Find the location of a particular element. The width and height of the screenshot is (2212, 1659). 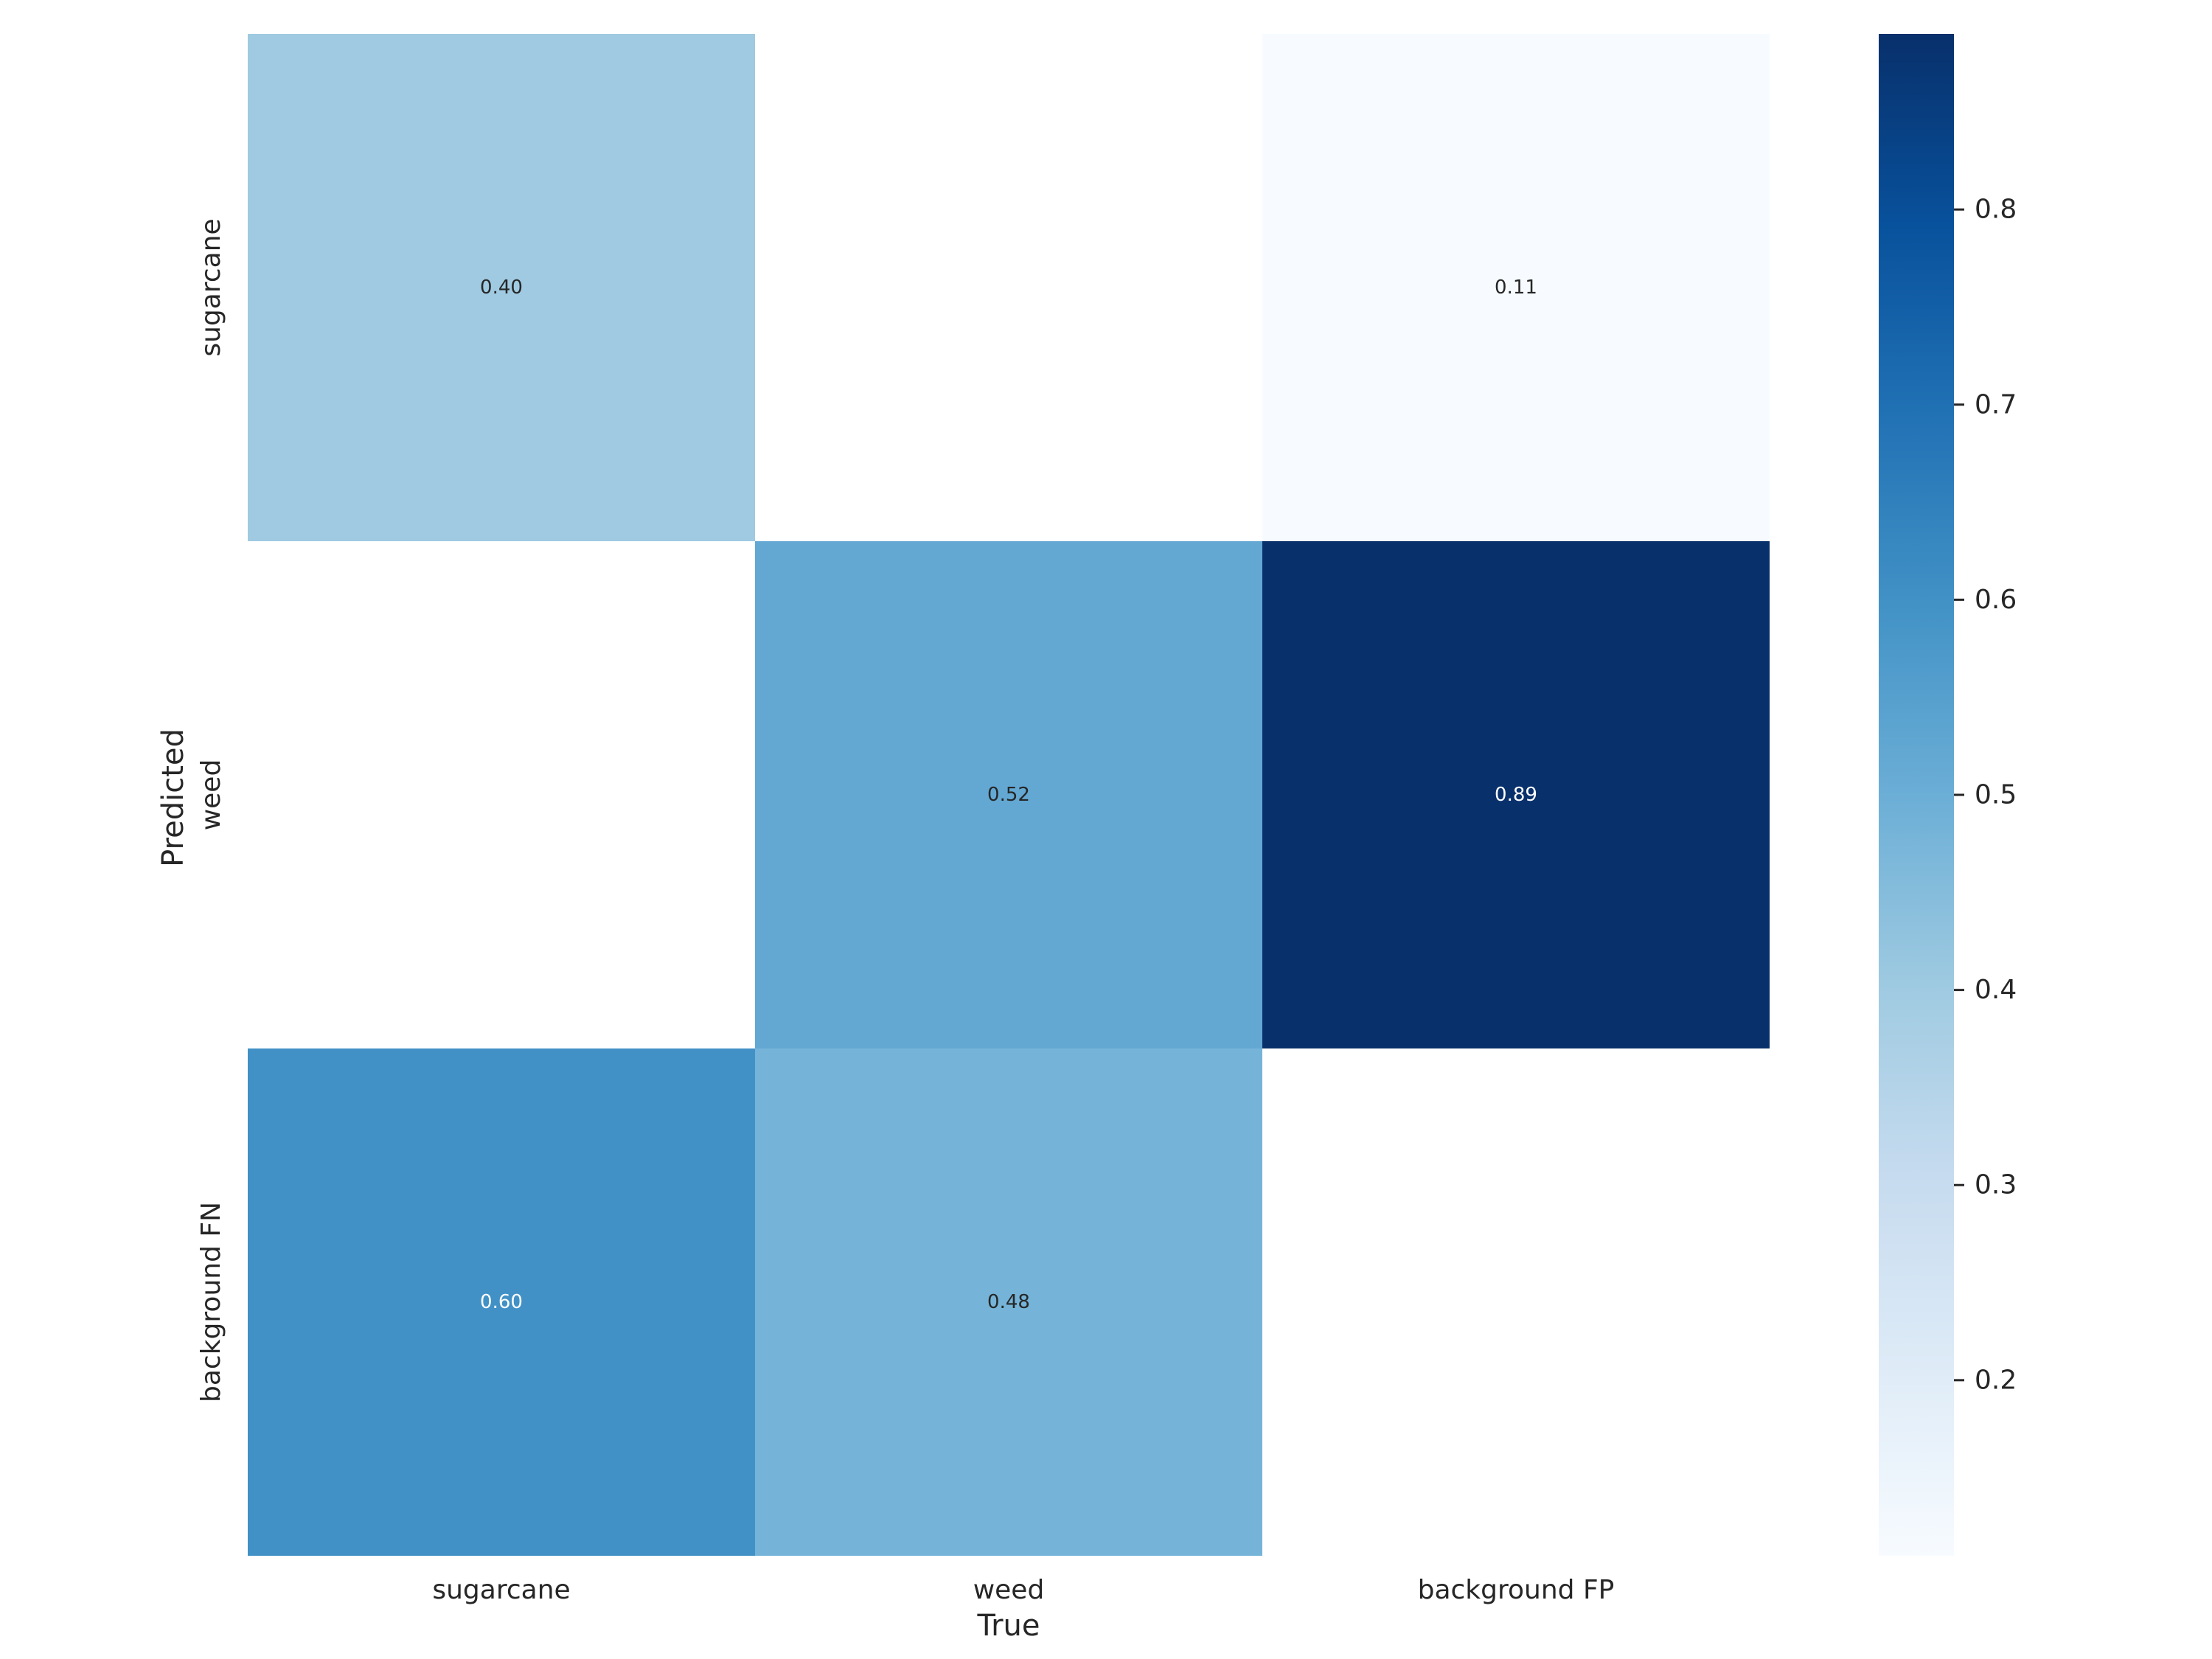

cell-value-label: 0.48 is located at coordinates (1008, 1302).